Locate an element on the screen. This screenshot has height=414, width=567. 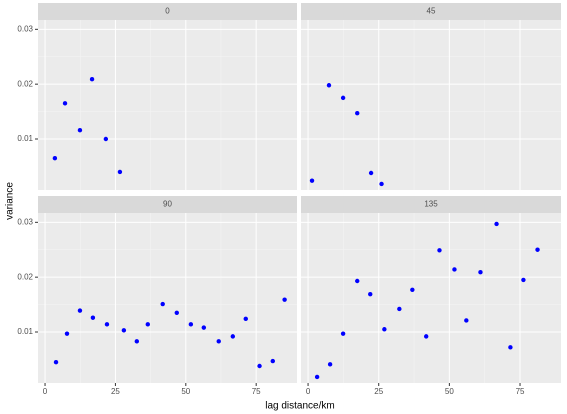
x-axis-label: lag distance/km is located at coordinates (299, 406).